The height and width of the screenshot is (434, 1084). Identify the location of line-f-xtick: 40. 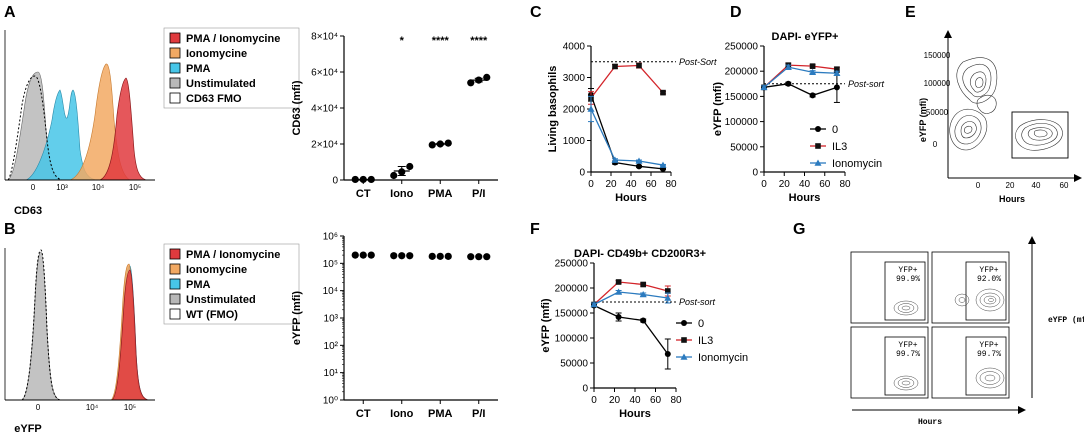
(635, 400).